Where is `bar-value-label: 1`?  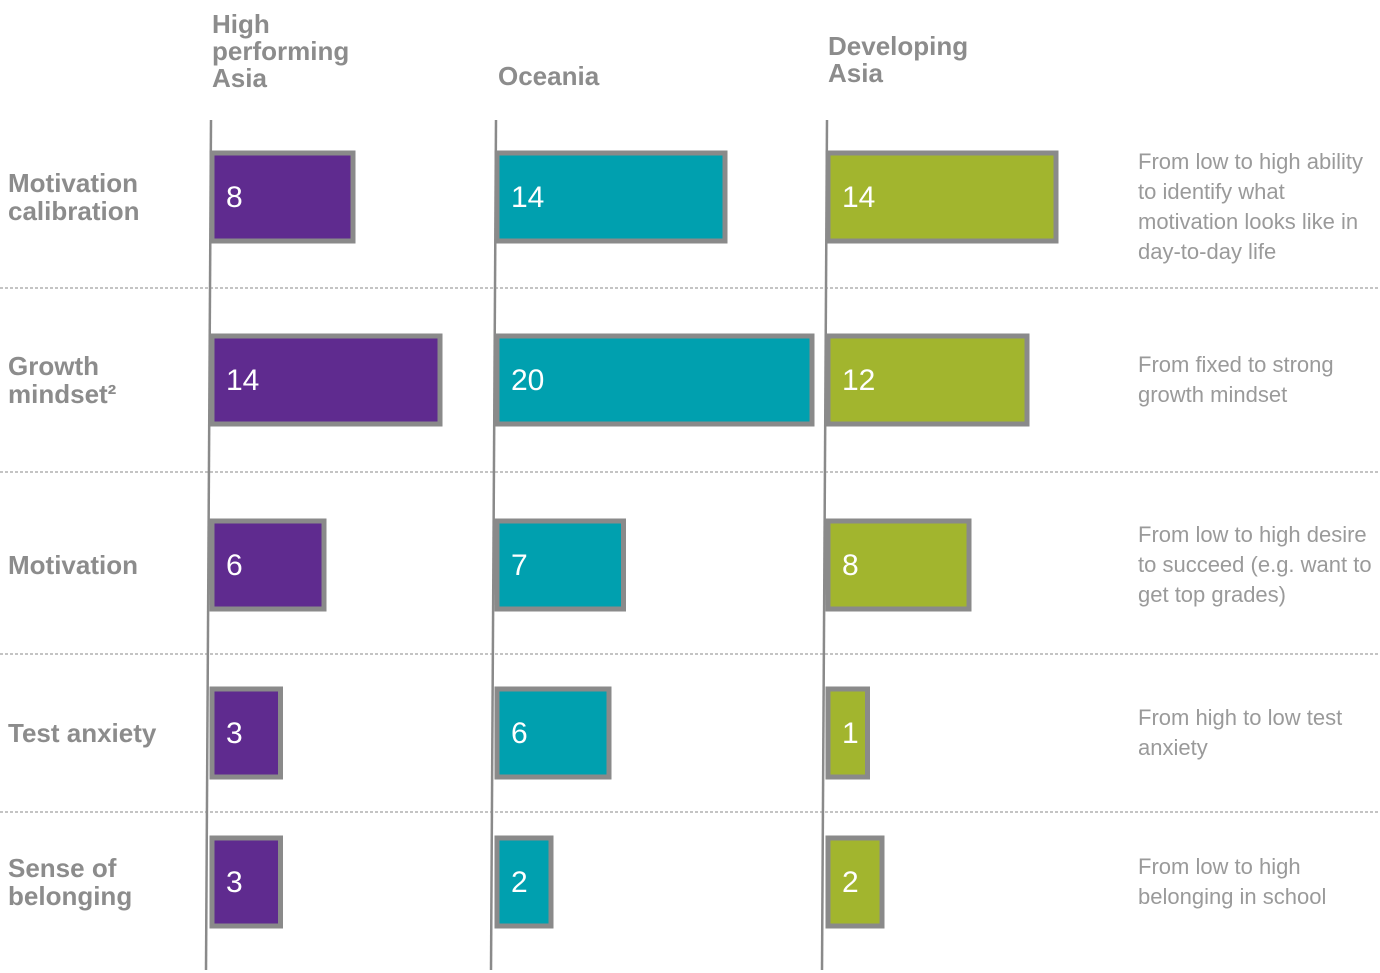 bar-value-label: 1 is located at coordinates (850, 733).